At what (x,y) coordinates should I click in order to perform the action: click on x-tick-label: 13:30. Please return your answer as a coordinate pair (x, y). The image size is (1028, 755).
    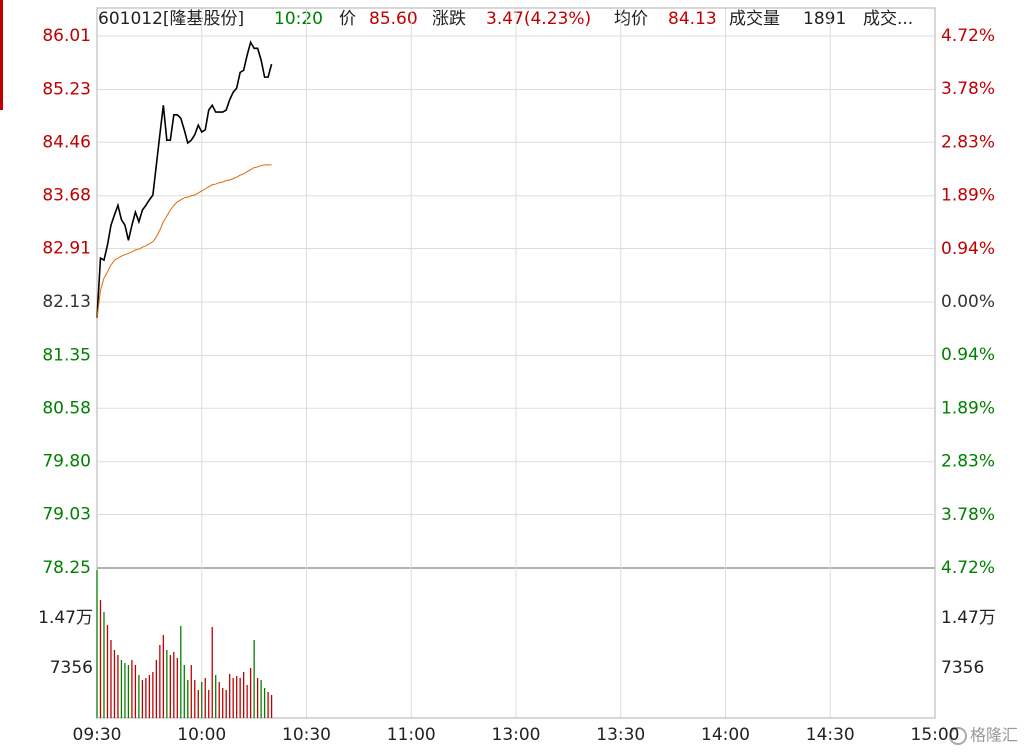
    Looking at the image, I should click on (620, 735).